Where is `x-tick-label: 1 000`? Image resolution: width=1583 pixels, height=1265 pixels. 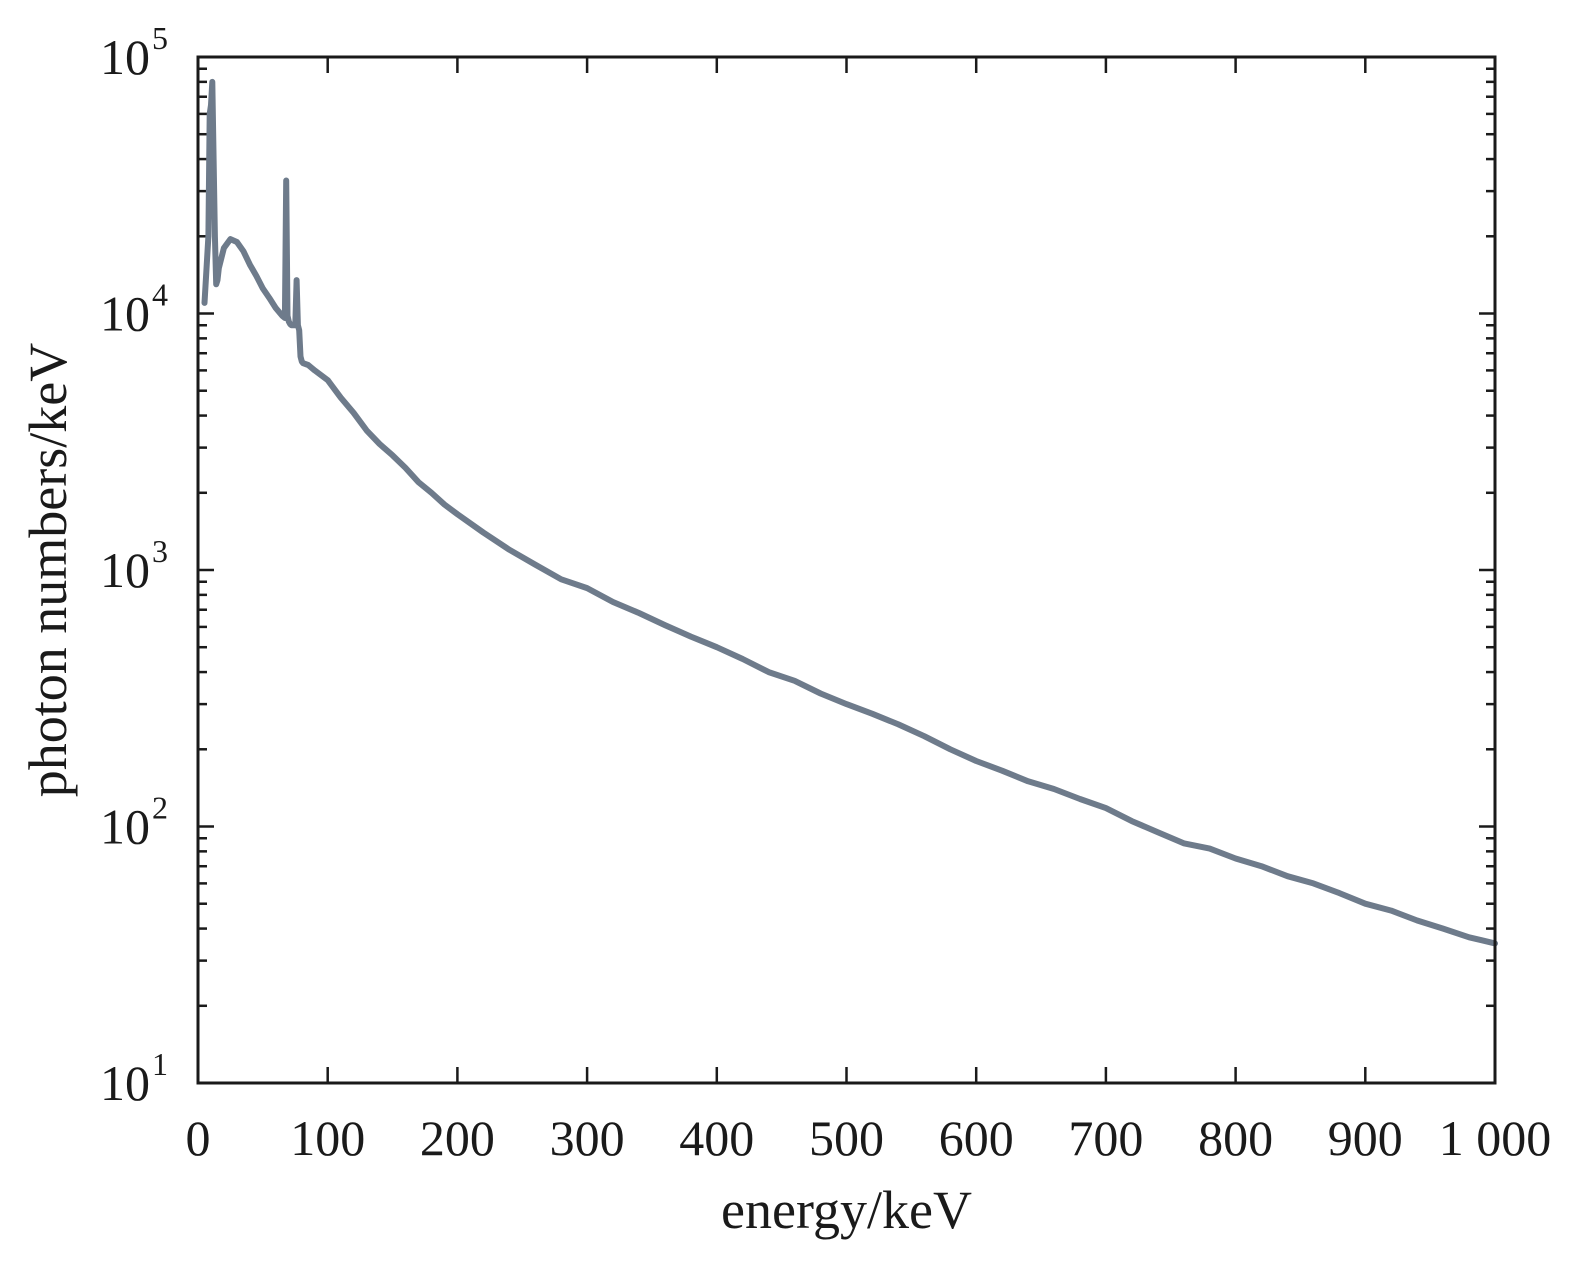 x-tick-label: 1 000 is located at coordinates (1495, 1138).